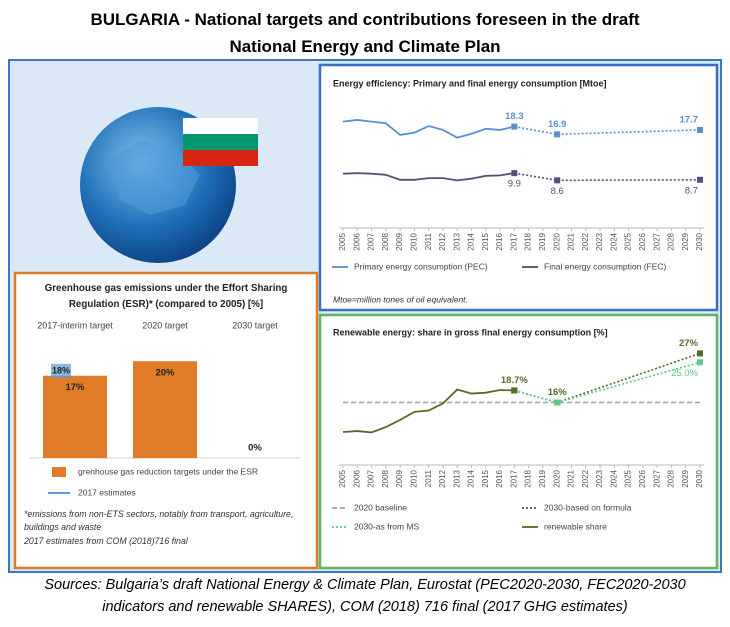 The height and width of the screenshot is (627, 730). Describe the element at coordinates (75, 387) in the screenshot. I see `data-label: 17%` at that location.